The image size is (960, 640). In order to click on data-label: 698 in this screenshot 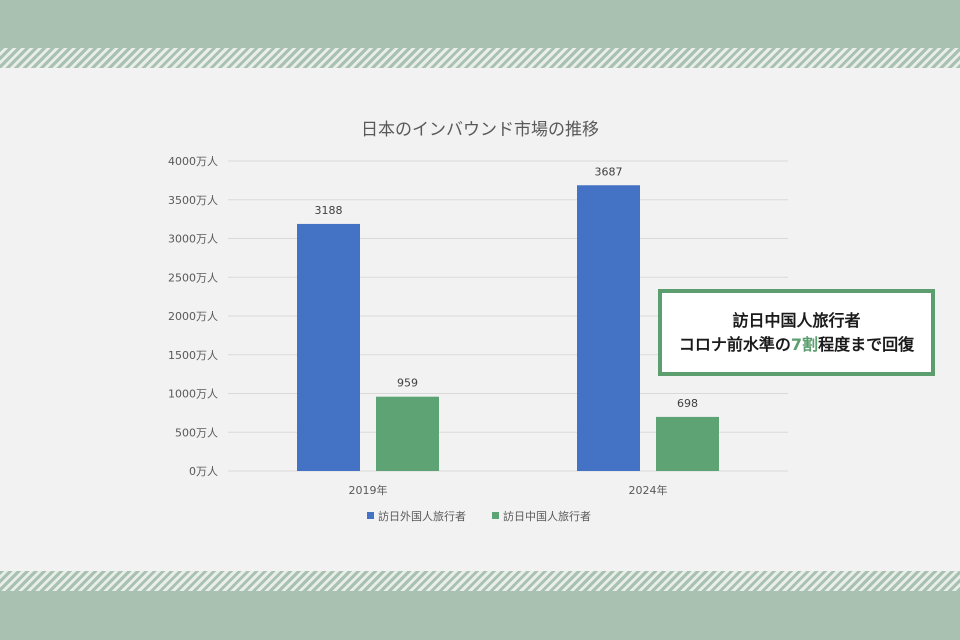, I will do `click(687, 403)`.